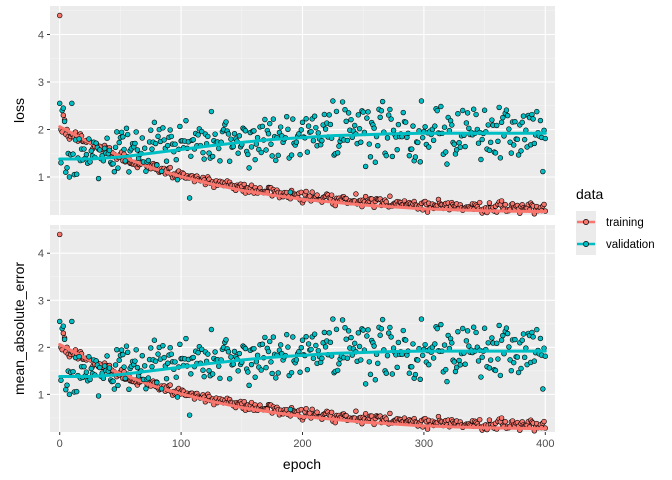 The width and height of the screenshot is (672, 480). I want to click on validation-smooth-line, so click(302, 363).